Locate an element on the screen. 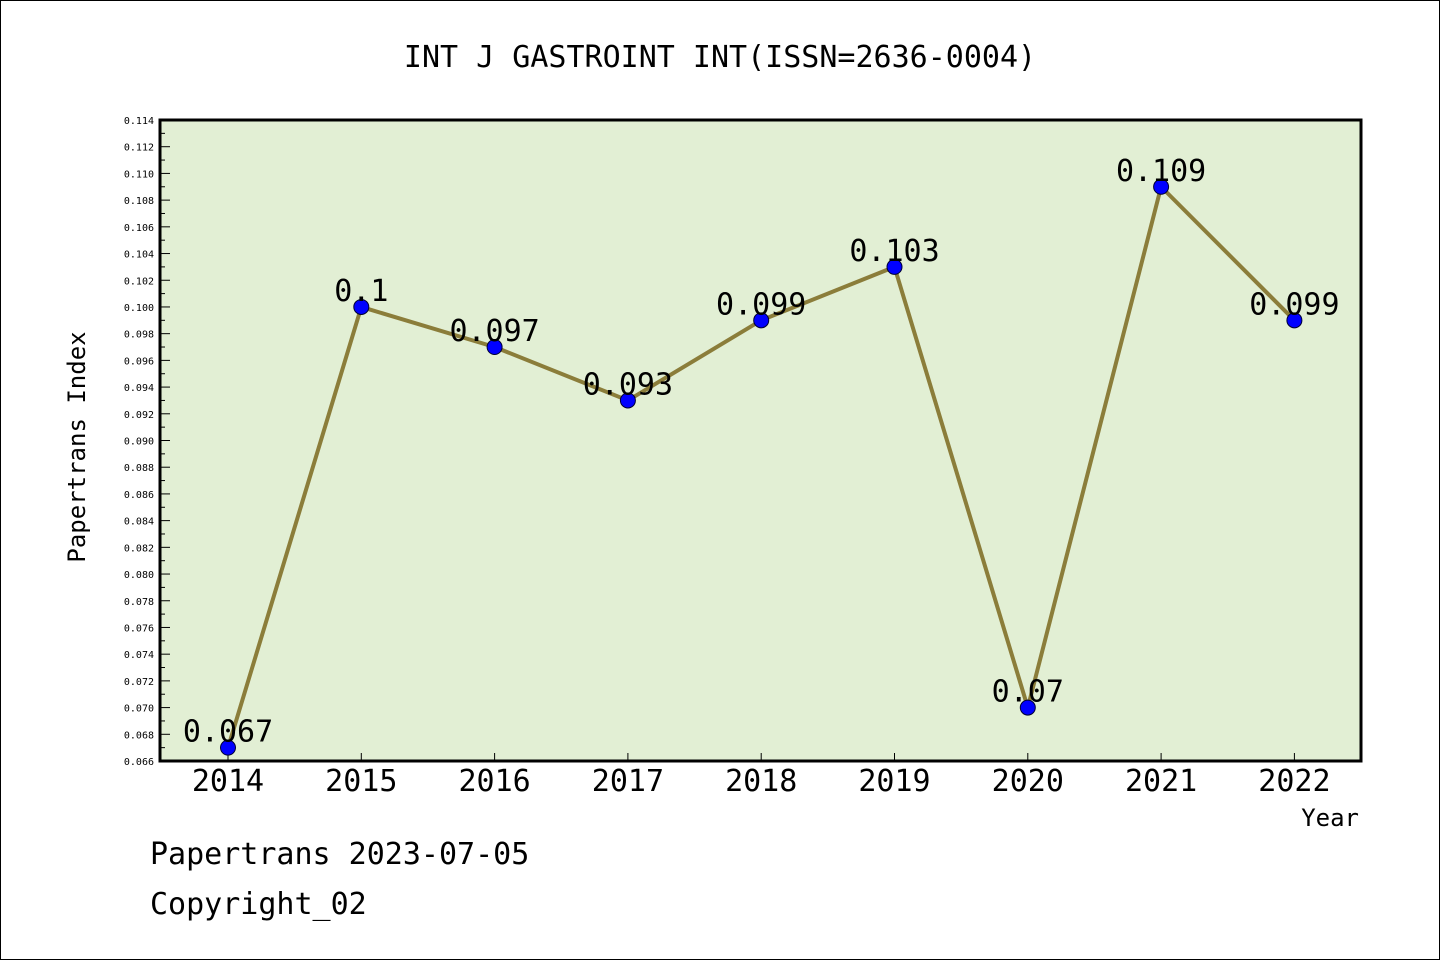 This screenshot has height=963, width=1440. chart-title: INT J GASTROINT INT(ISSN=2636-0004) is located at coordinates (720, 57).